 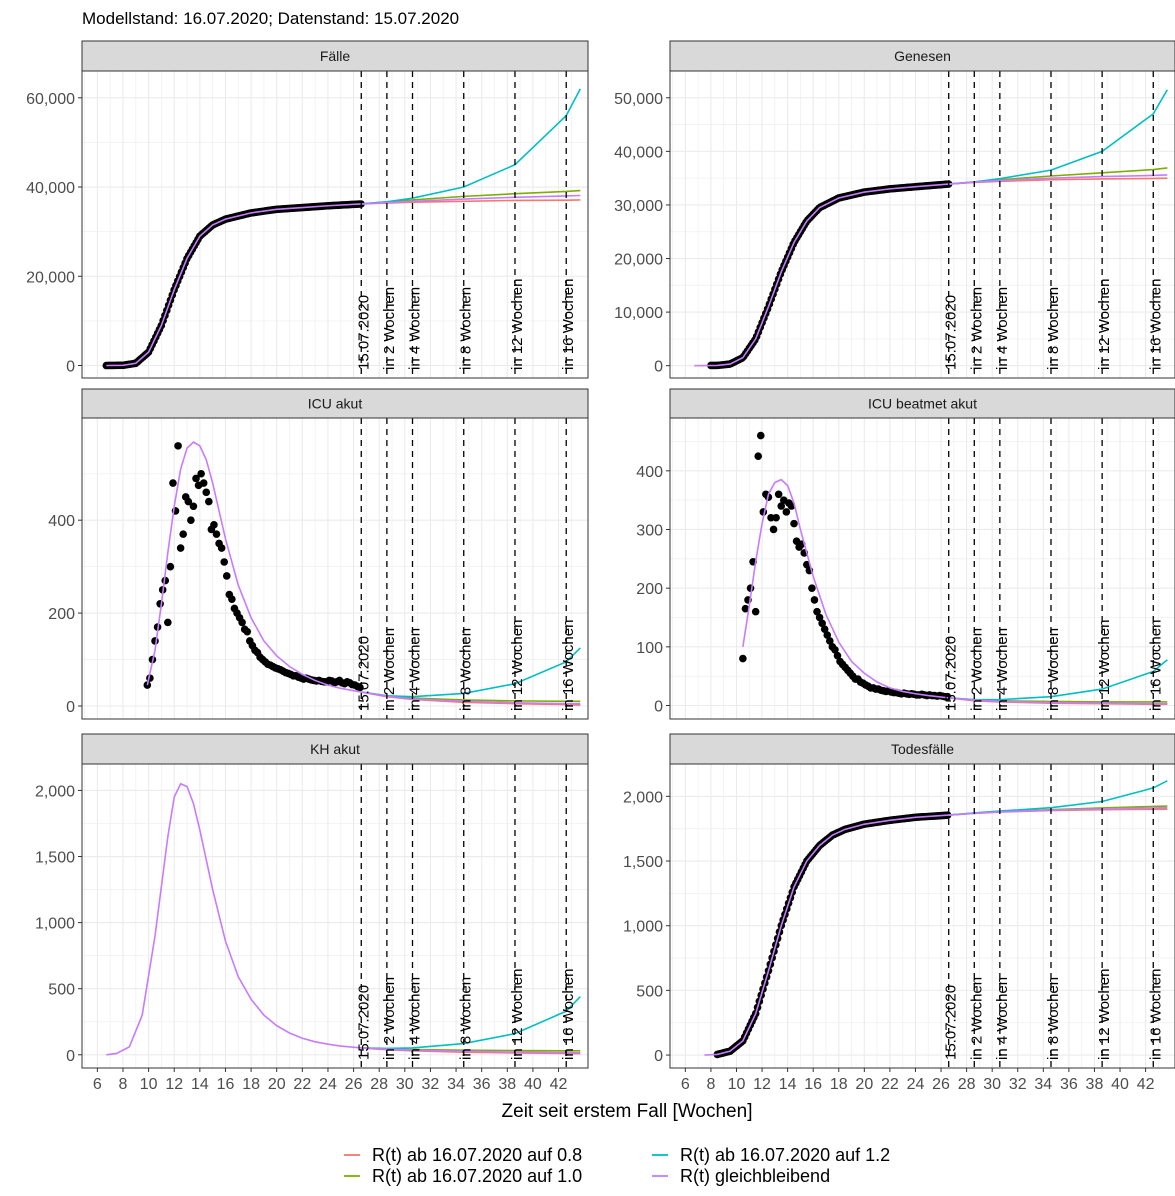 I want to click on legend-label: R(t) ab 16.07.2020 auf 0.8, so click(x=477, y=1155).